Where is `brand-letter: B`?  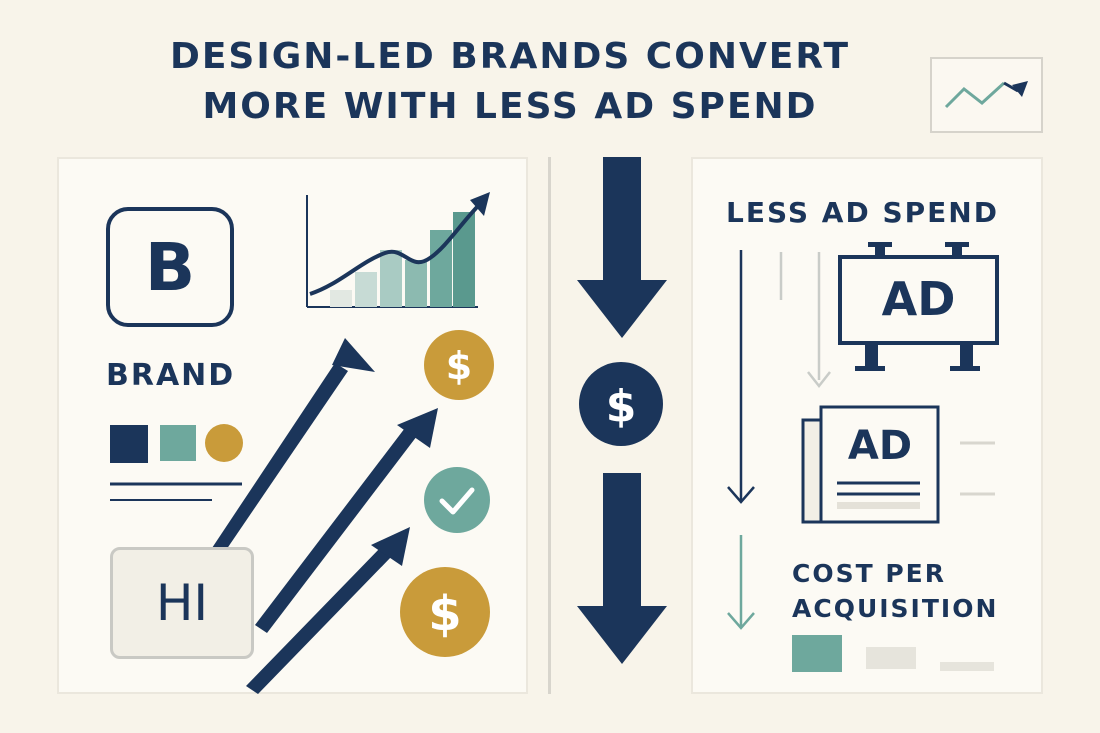 brand-letter: B is located at coordinates (170, 267).